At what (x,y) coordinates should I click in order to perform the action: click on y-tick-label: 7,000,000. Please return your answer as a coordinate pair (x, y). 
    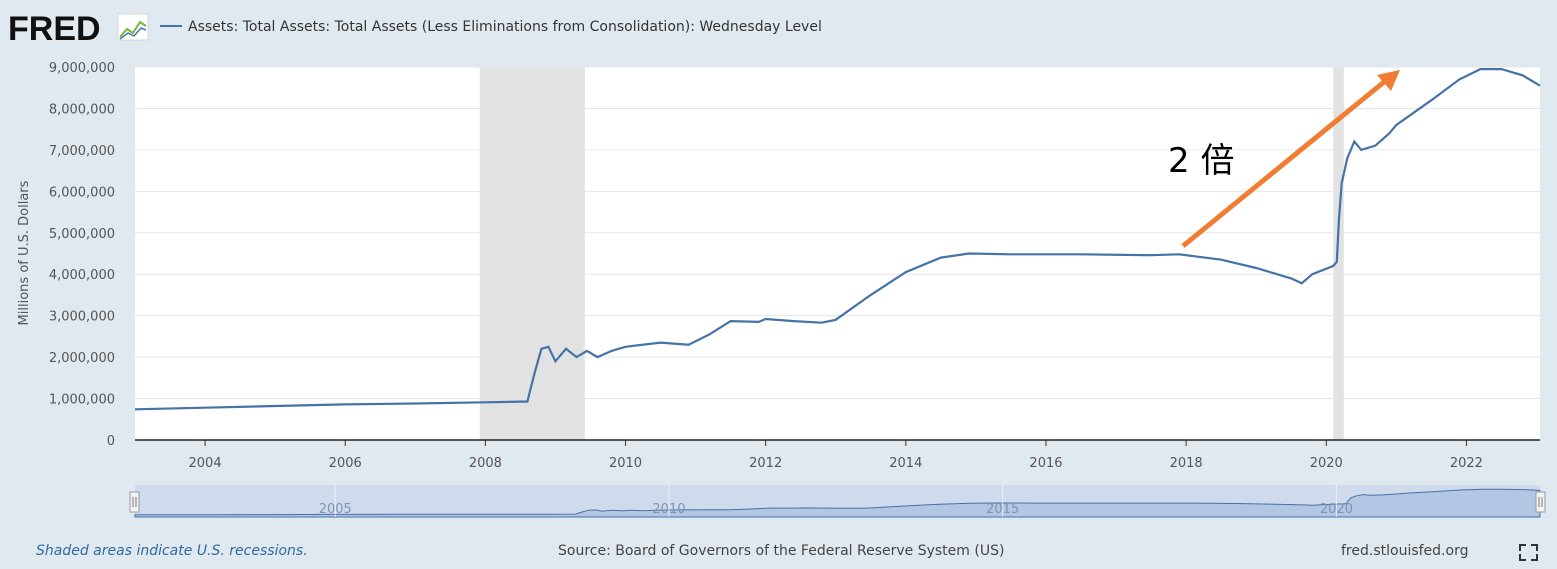
    Looking at the image, I should click on (82, 151).